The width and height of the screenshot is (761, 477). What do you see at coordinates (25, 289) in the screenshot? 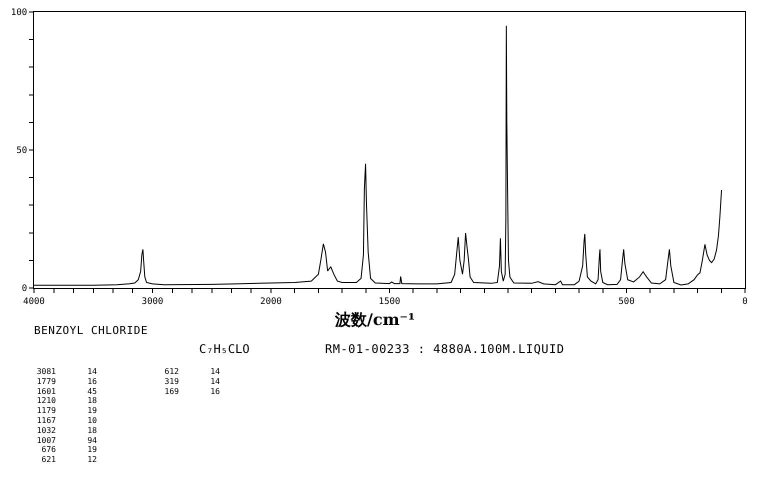
I see `y-tick-label: 0` at bounding box center [25, 289].